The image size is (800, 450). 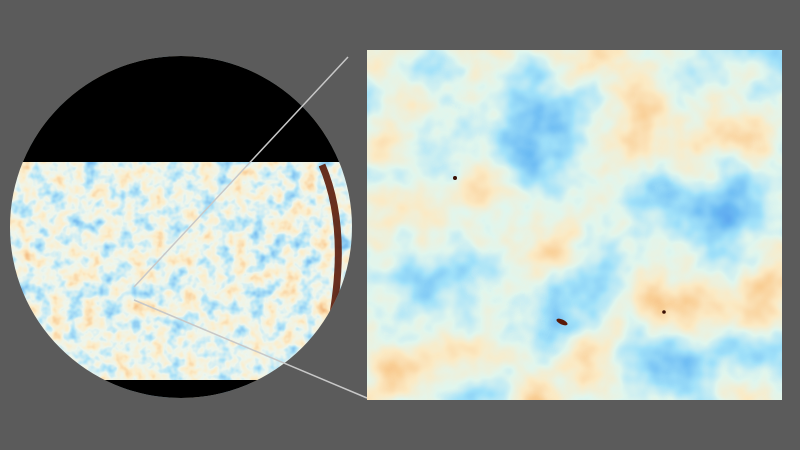 What do you see at coordinates (181, 389) in the screenshot?
I see `masked-region-bottom` at bounding box center [181, 389].